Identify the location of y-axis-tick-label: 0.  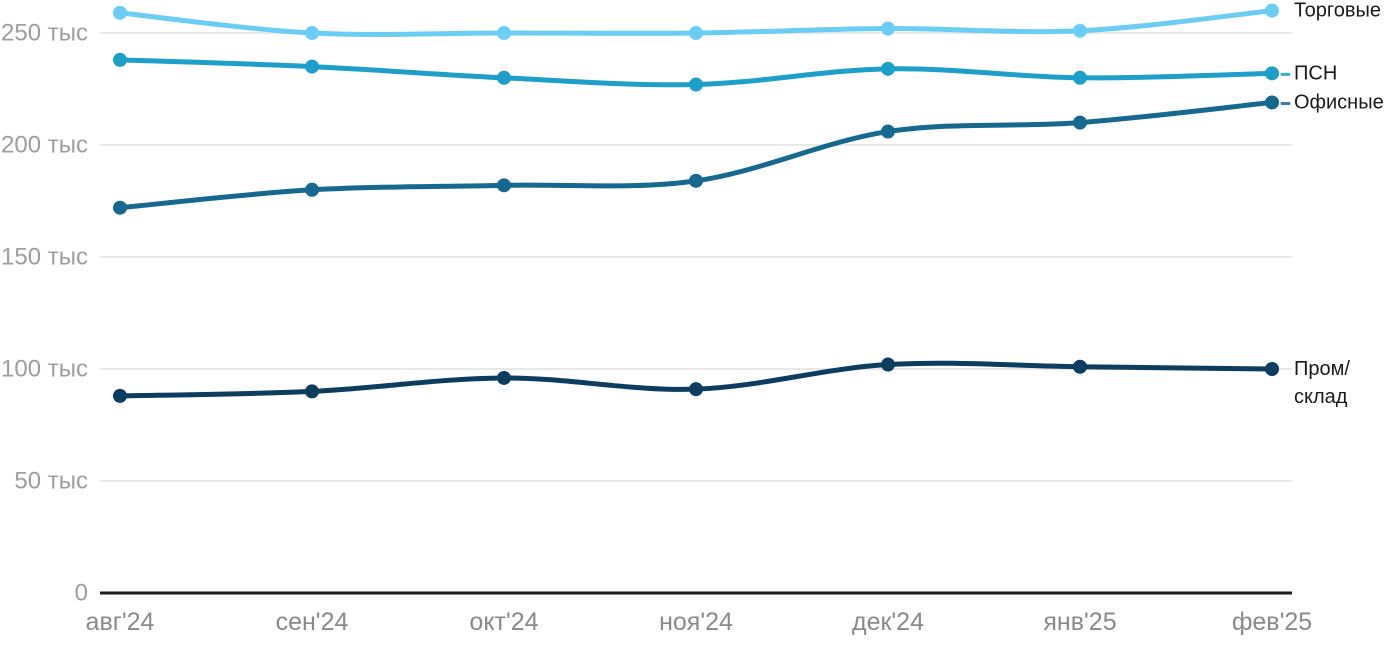
(81, 593).